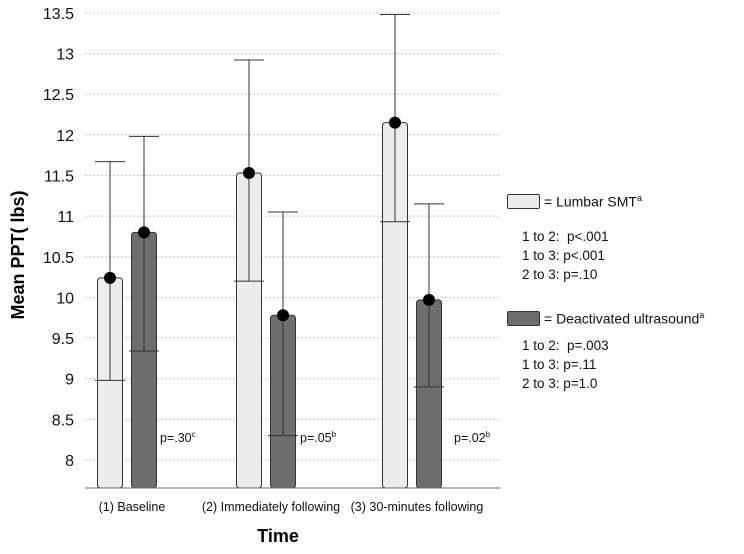 The height and width of the screenshot is (554, 744). What do you see at coordinates (318, 437) in the screenshot?
I see `p-value-label: p=.05b` at bounding box center [318, 437].